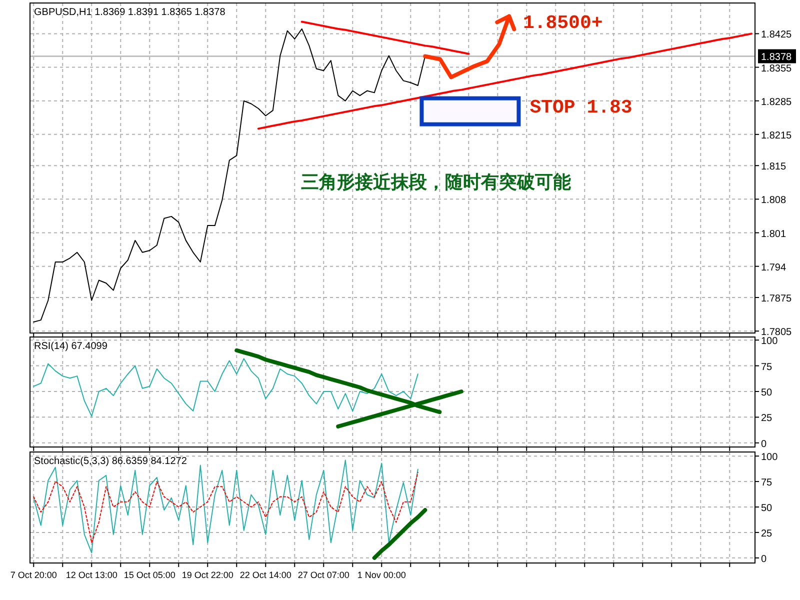 Image resolution: width=800 pixels, height=600 pixels. Describe the element at coordinates (111, 461) in the screenshot. I see `chart-title: Stochastic(5,3,3) 86.6359 84.1272` at that location.